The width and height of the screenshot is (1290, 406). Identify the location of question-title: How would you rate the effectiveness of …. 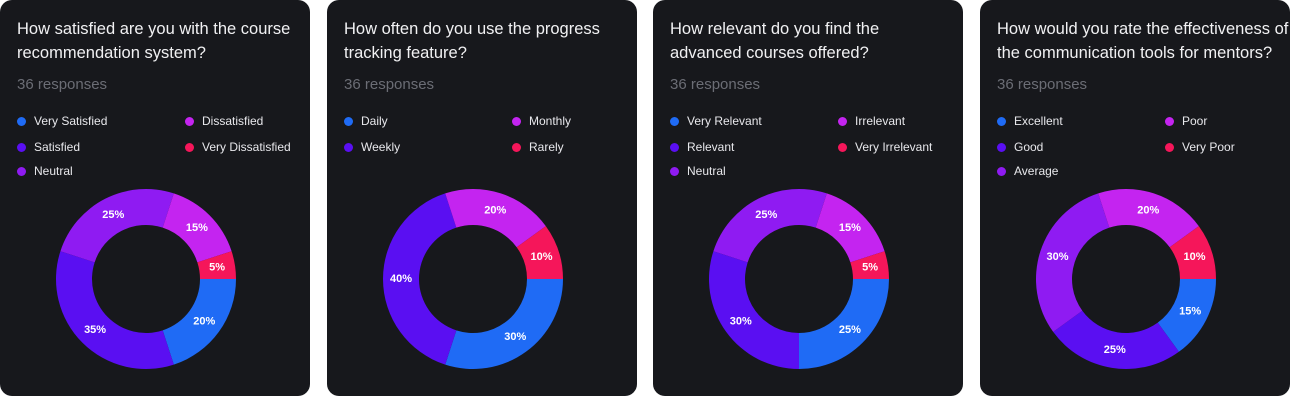
(1143, 41).